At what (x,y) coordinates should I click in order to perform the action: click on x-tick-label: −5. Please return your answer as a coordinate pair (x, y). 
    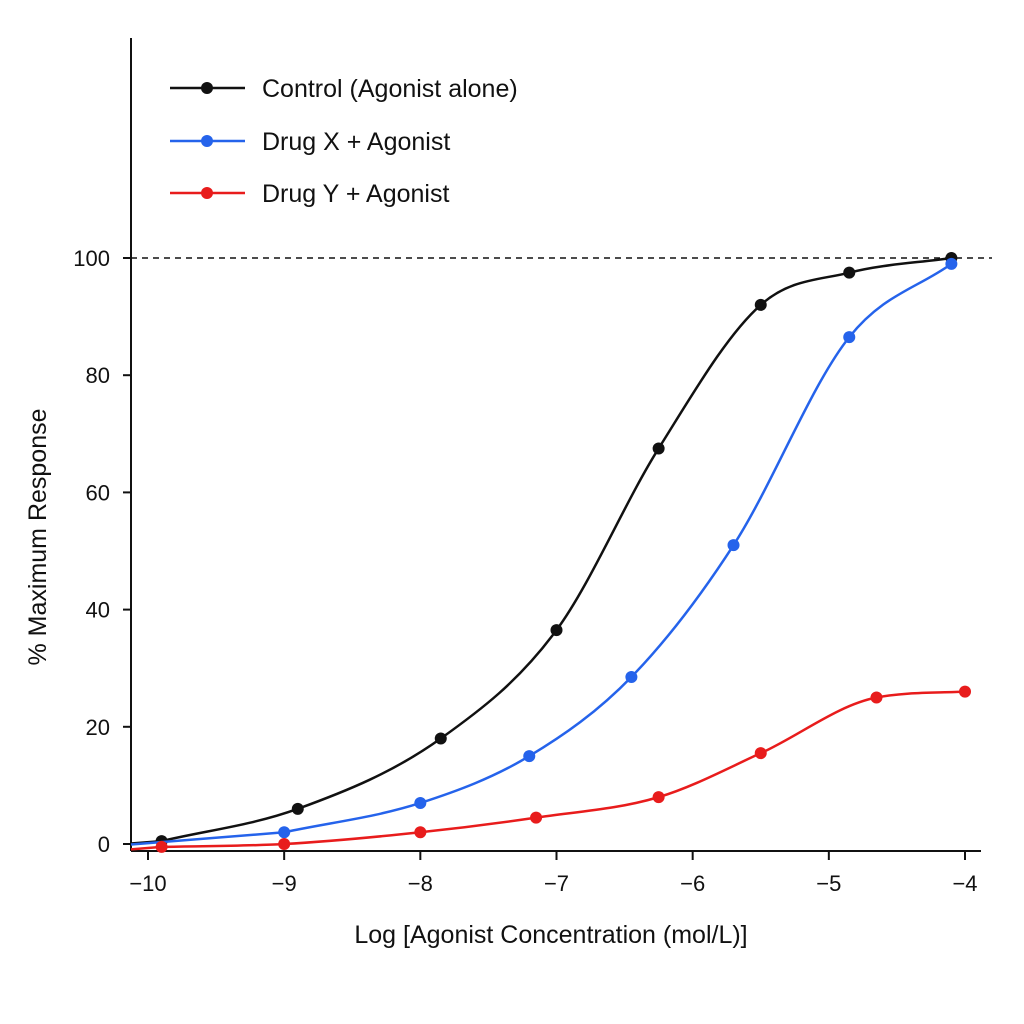
    Looking at the image, I should click on (828, 883).